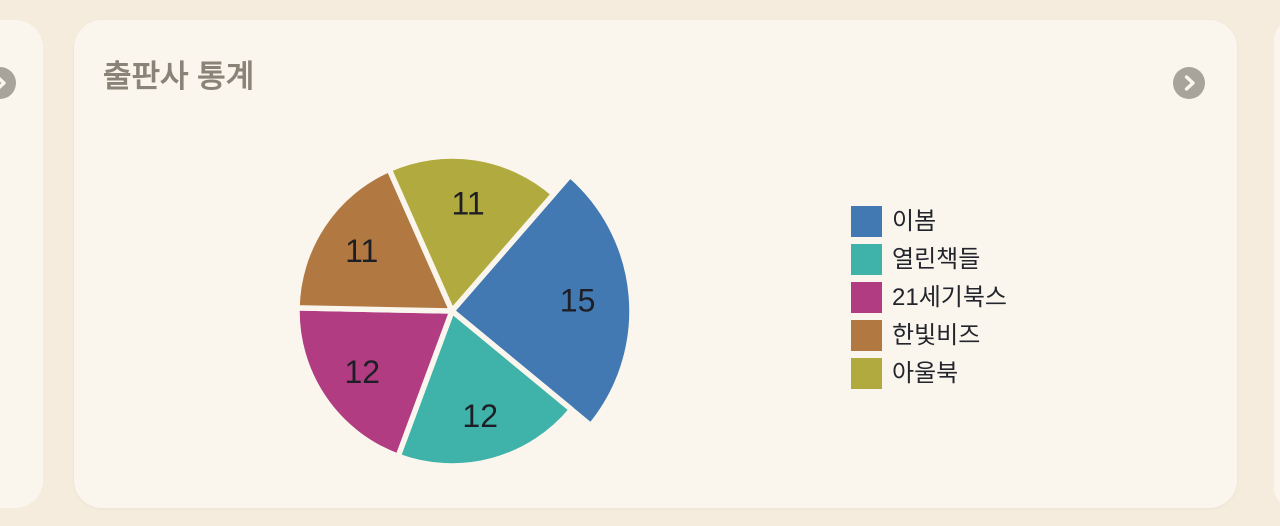 This screenshot has width=1280, height=526. I want to click on legend-label: 한빛비즈, so click(936, 335).